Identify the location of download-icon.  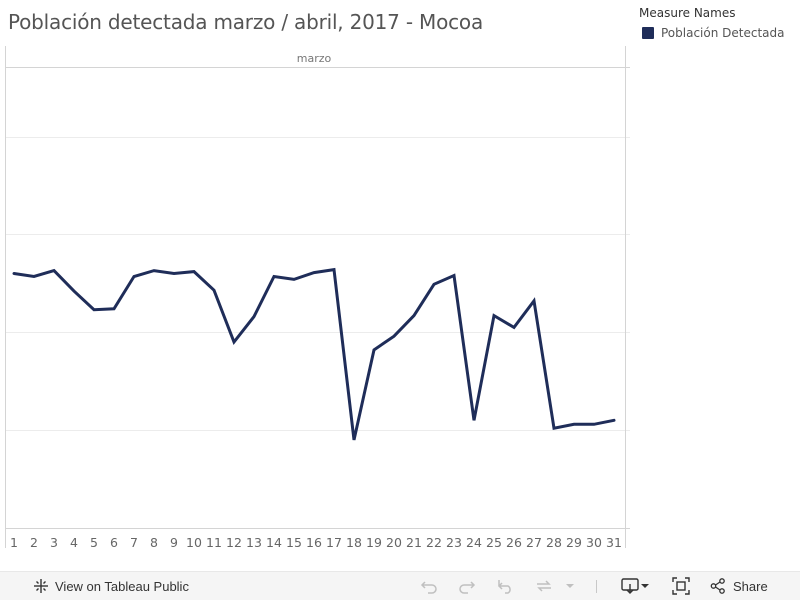
(635, 586).